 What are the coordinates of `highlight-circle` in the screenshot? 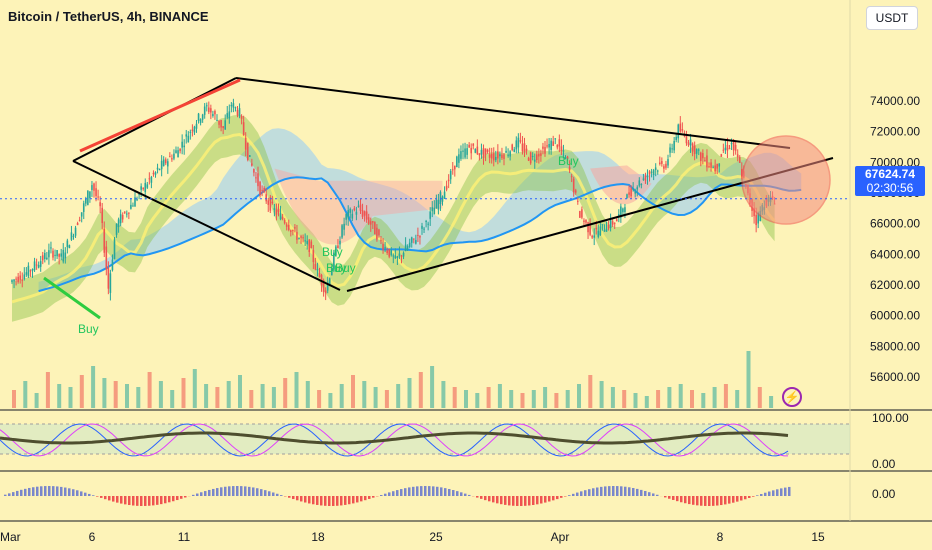 It's located at (786, 180).